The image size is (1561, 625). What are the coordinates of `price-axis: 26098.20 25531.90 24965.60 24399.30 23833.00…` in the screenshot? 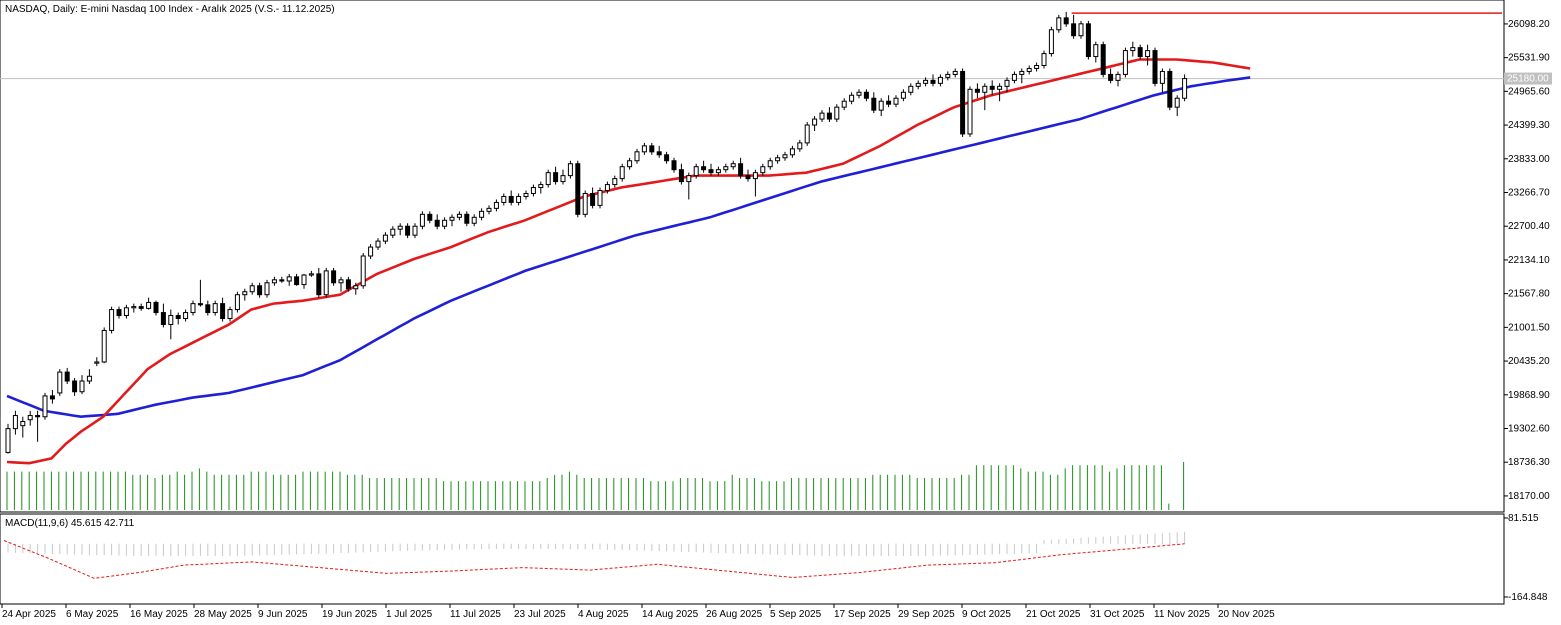 It's located at (1527, 260).